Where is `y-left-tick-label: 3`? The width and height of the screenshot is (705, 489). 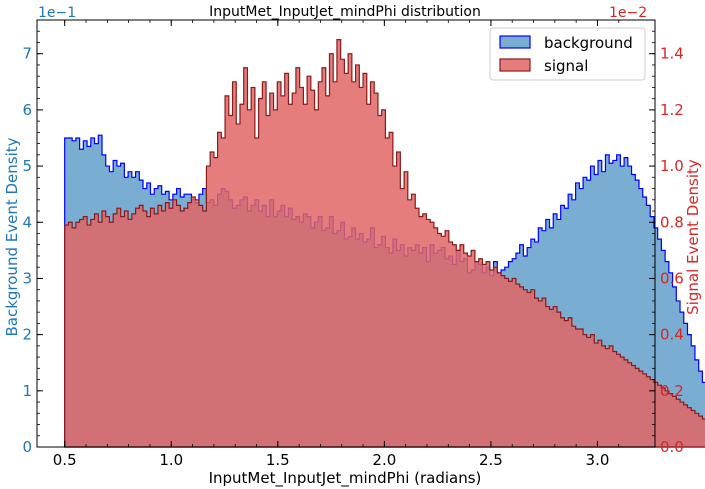
y-left-tick-label: 3 is located at coordinates (27, 278).